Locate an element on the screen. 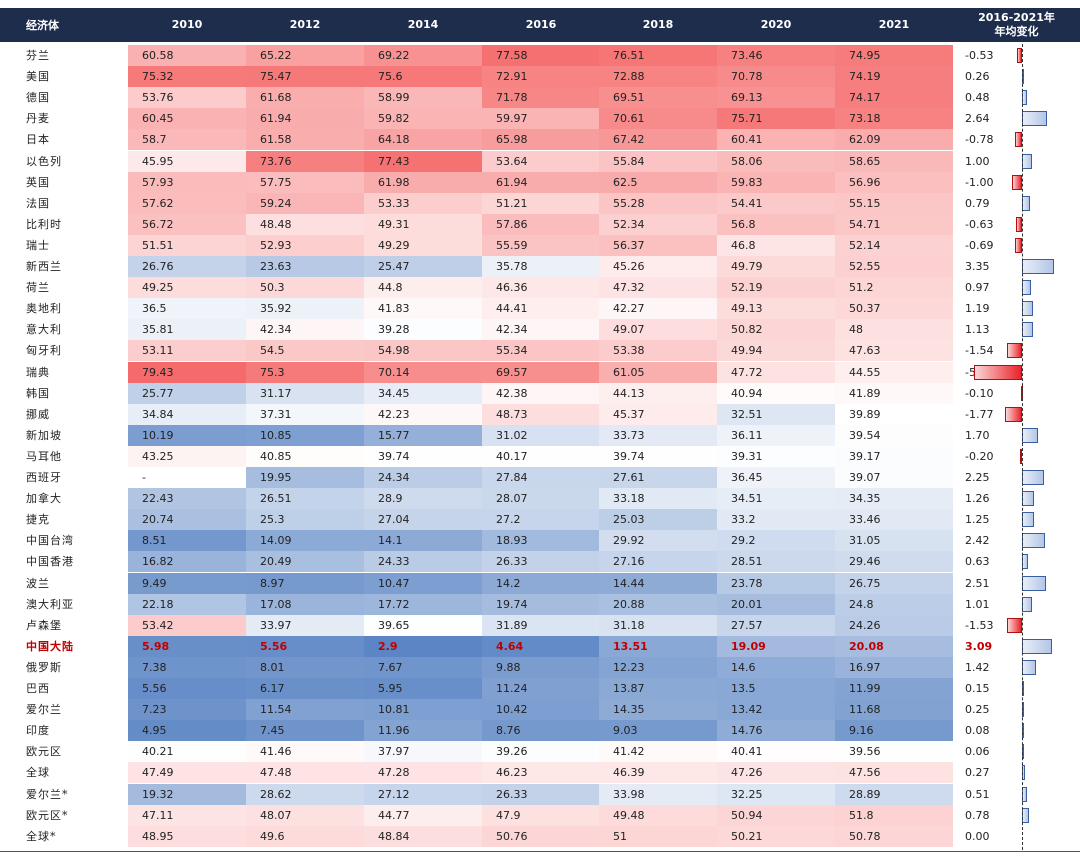  heatmap-cell: 5.95 is located at coordinates (423, 688).